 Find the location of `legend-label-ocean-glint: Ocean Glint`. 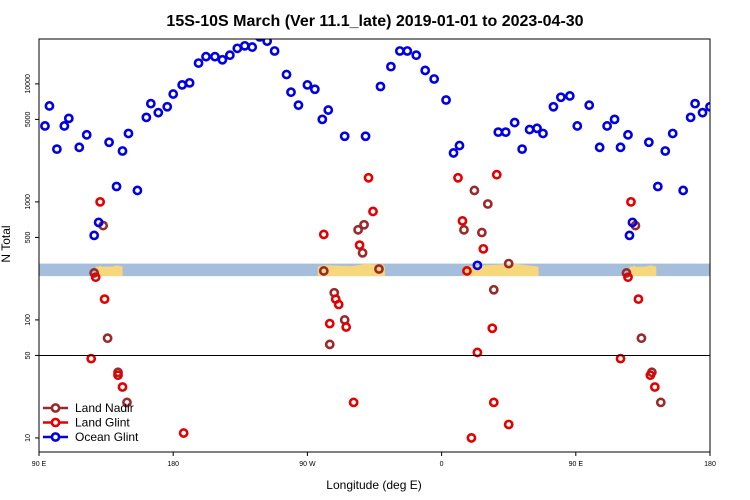

legend-label-ocean-glint: Ocean Glint is located at coordinates (107, 437).